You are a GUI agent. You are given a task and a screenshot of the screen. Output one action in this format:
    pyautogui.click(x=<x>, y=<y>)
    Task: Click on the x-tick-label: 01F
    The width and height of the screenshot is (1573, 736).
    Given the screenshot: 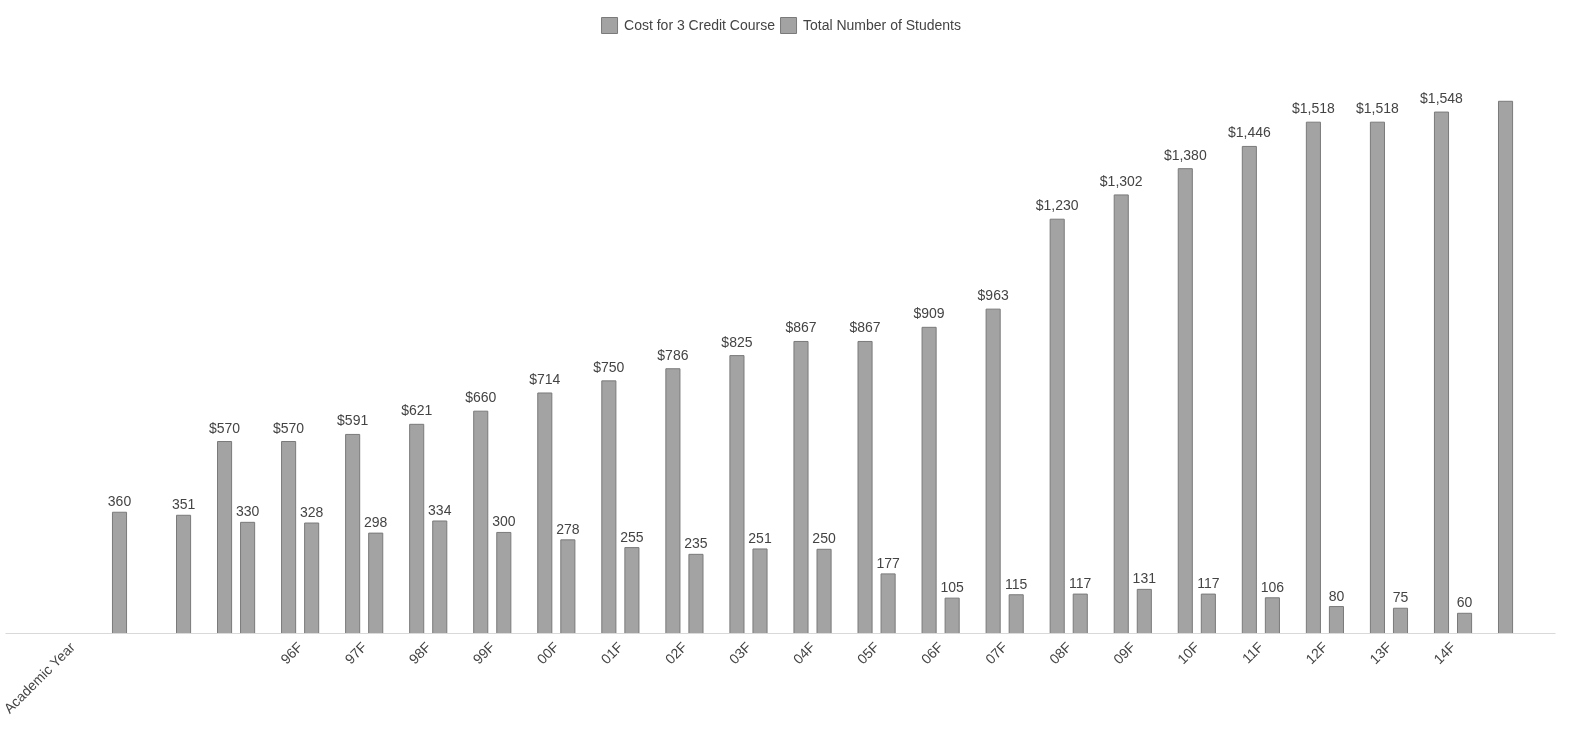 What is the action you would take?
    pyautogui.click(x=612, y=653)
    